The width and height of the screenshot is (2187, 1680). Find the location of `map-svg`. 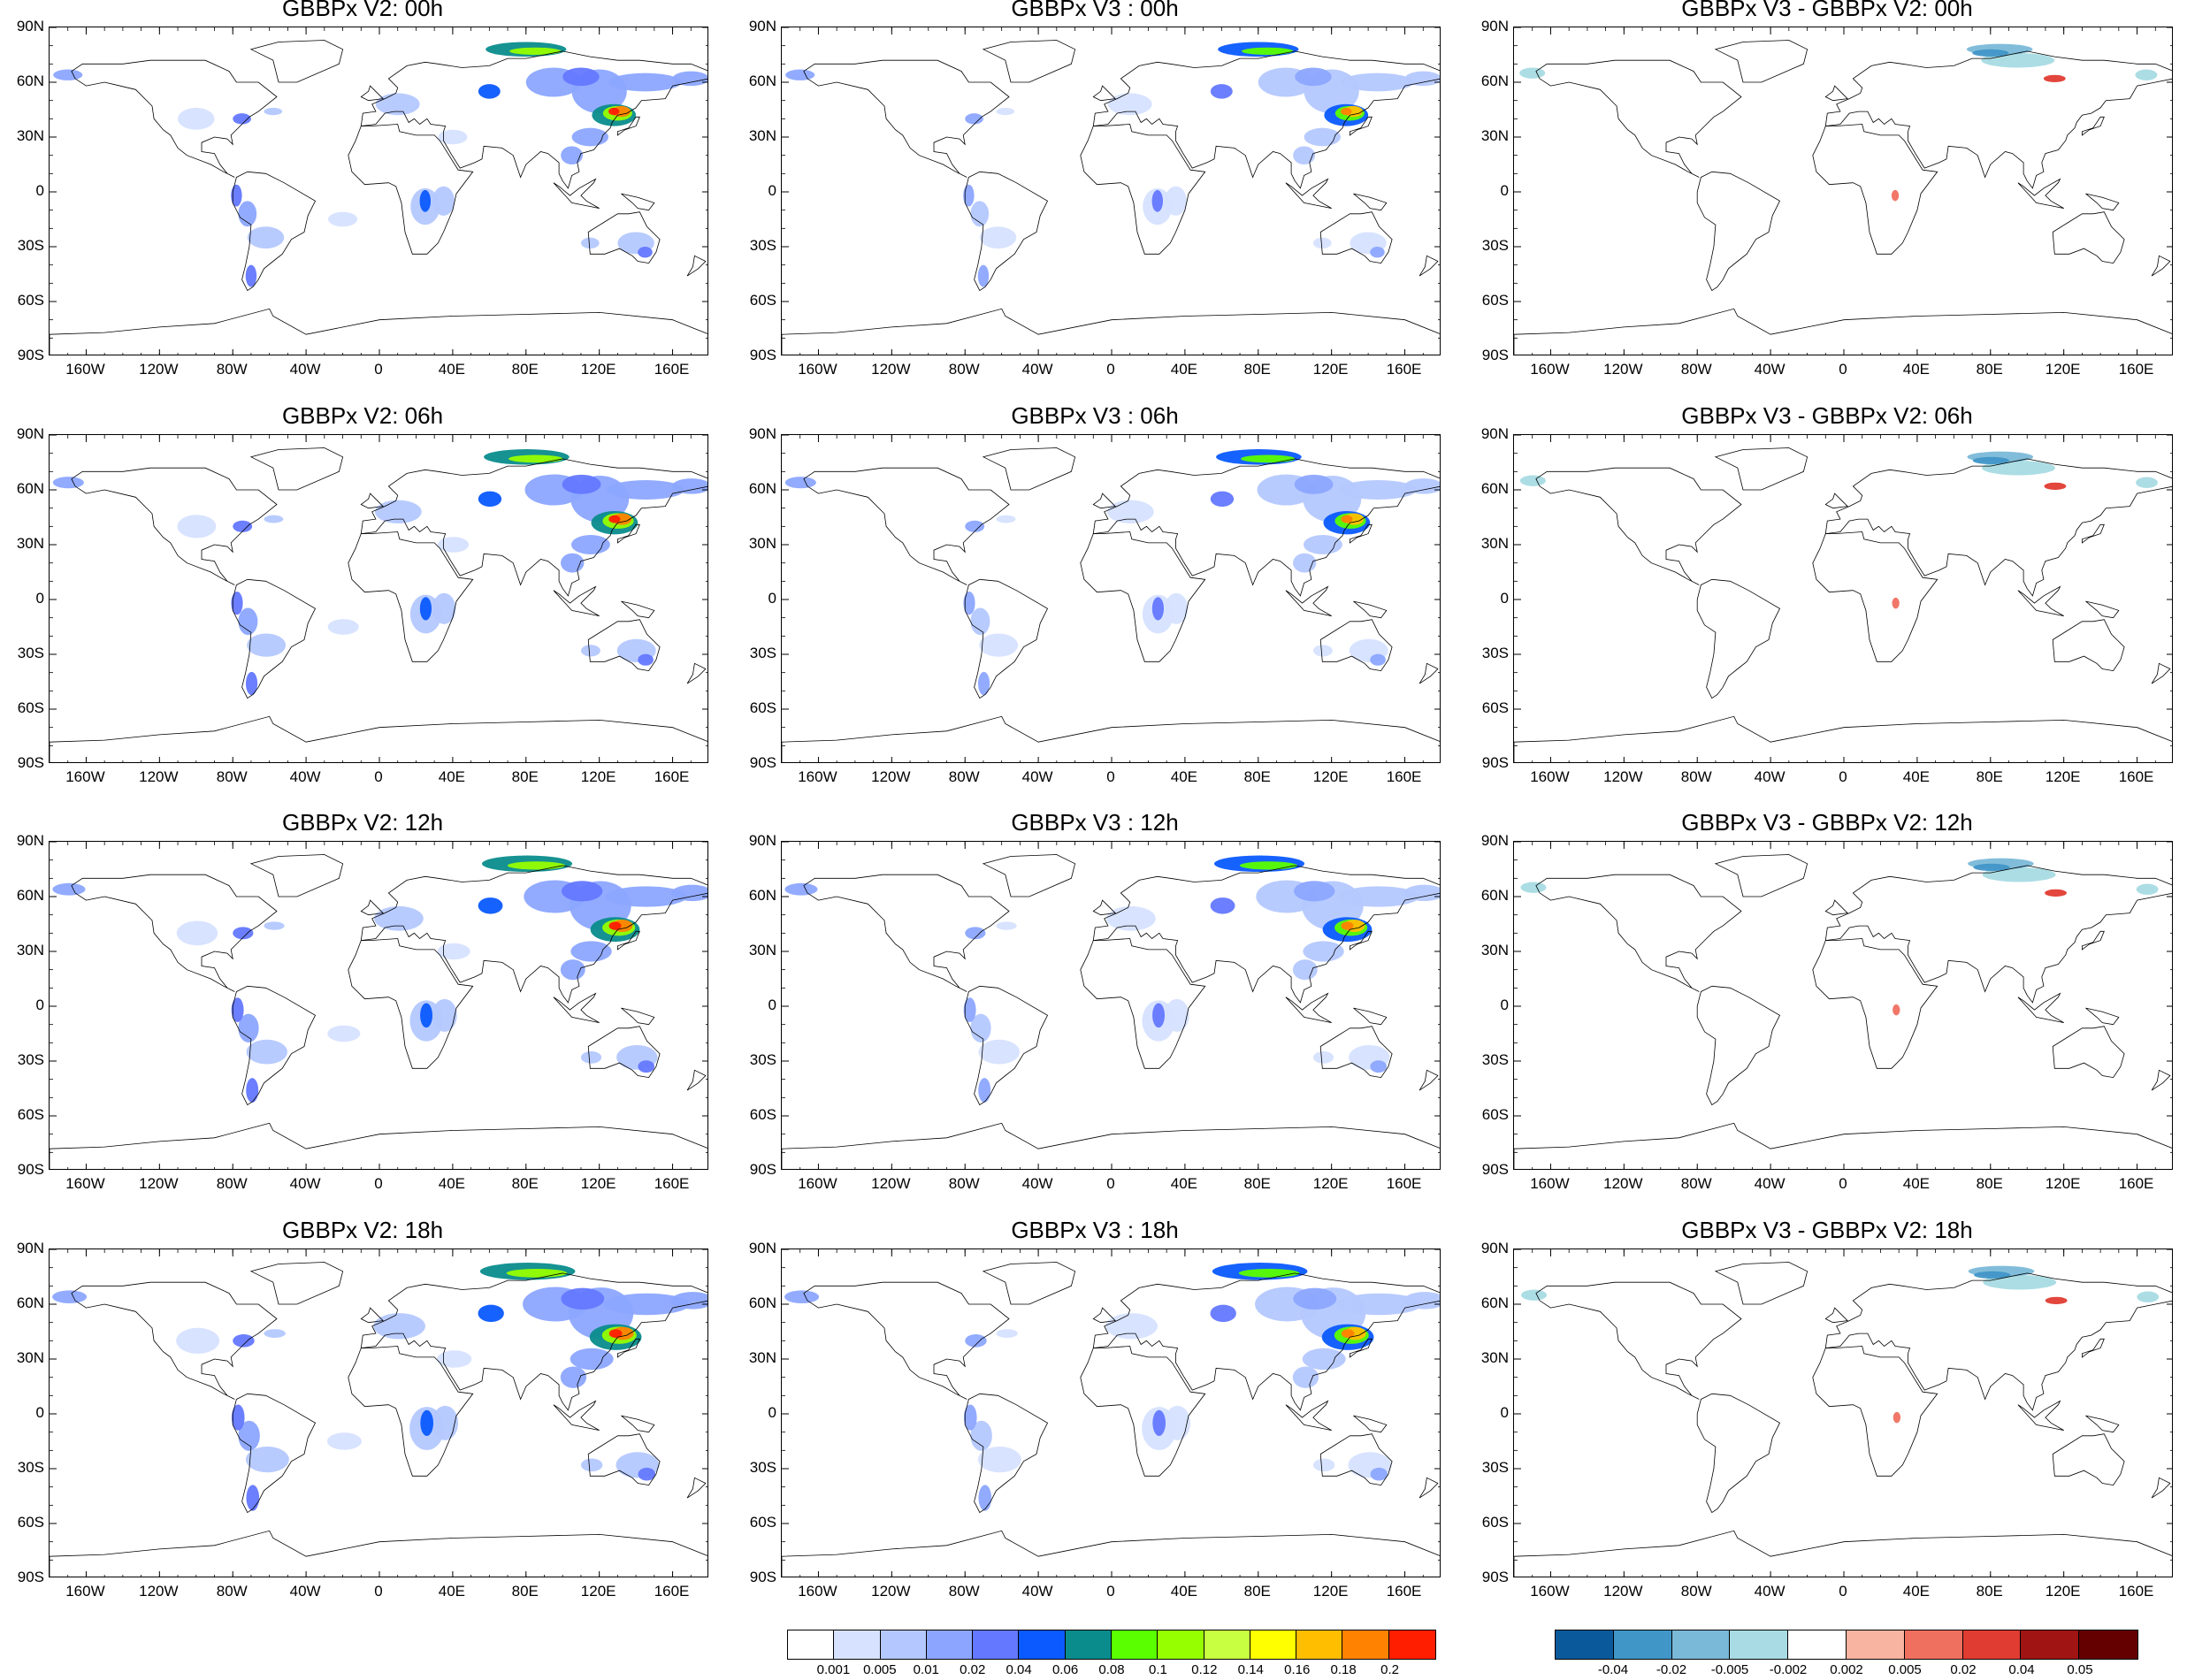

map-svg is located at coordinates (1111, 1005).